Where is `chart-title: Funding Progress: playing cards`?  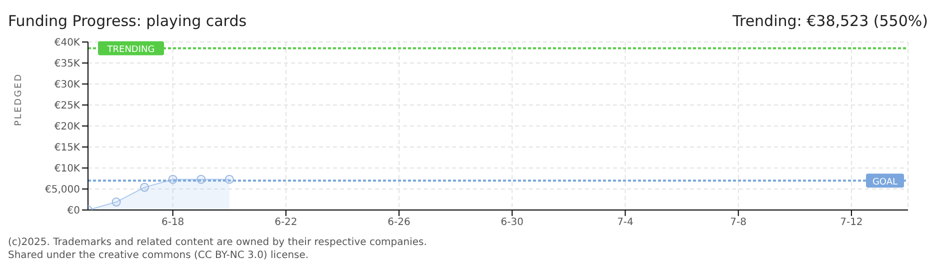 chart-title: Funding Progress: playing cards is located at coordinates (127, 21).